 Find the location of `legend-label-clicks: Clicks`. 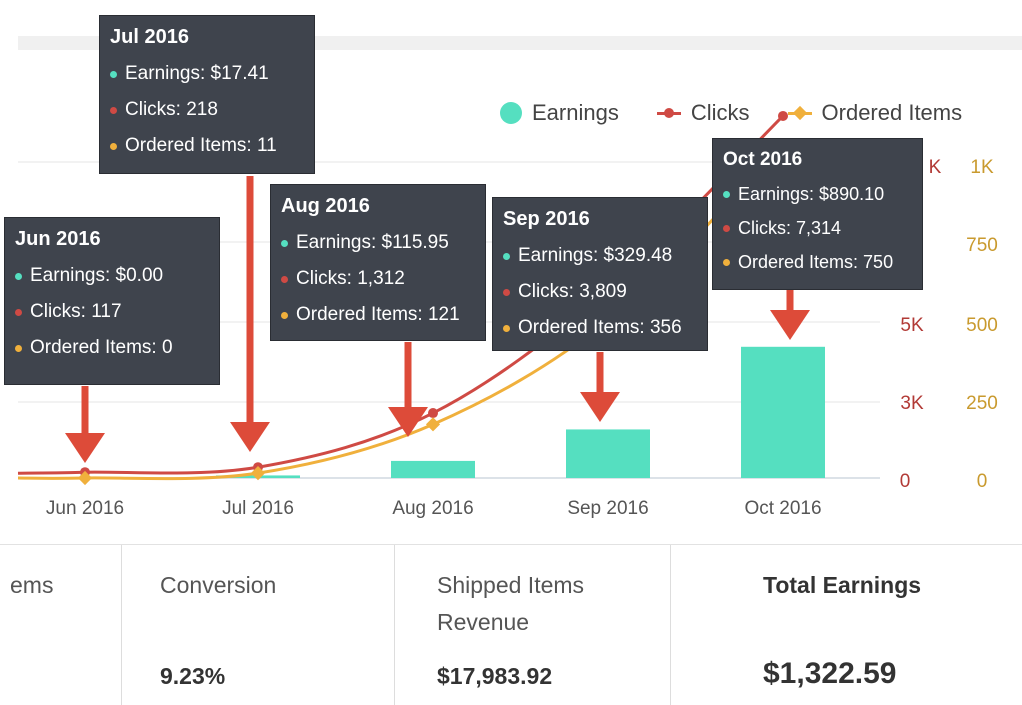

legend-label-clicks: Clicks is located at coordinates (720, 112).